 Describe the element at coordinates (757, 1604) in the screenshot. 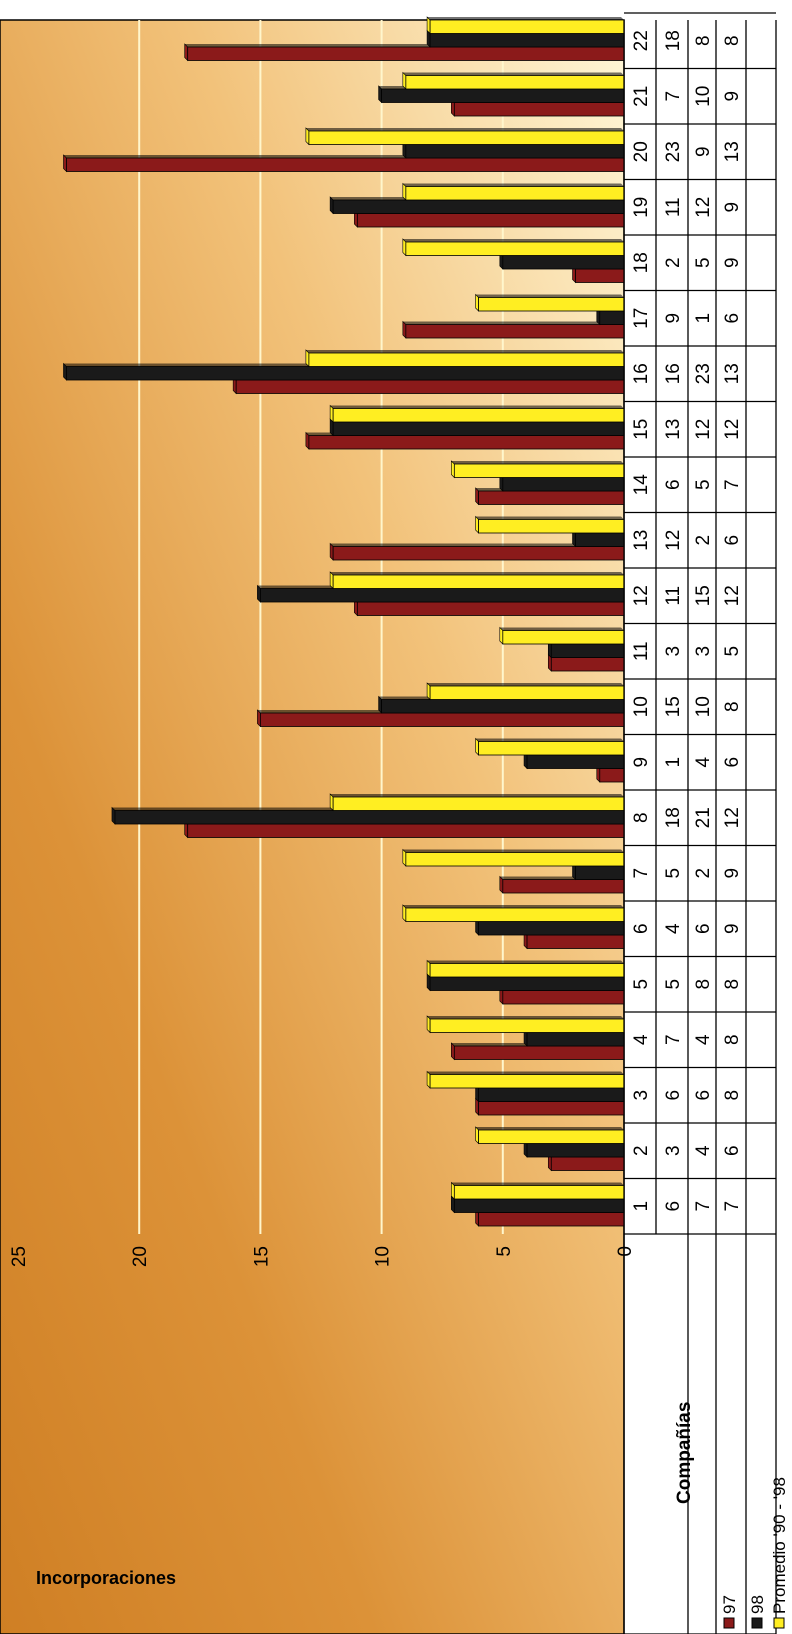

I see `legend-label-98: 98` at that location.